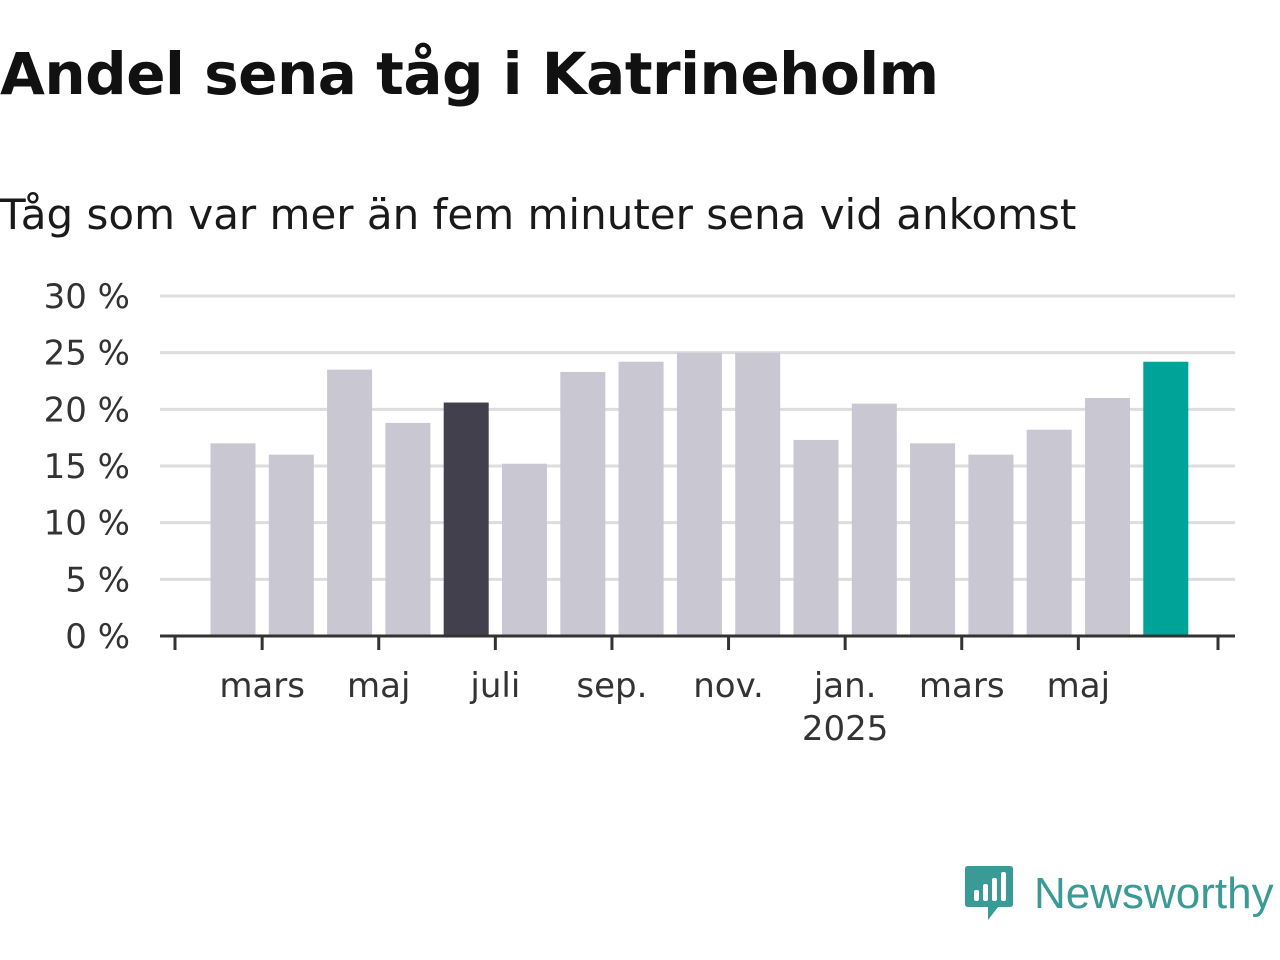  Describe the element at coordinates (989, 893) in the screenshot. I see `newsworthy-logo-icon` at that location.